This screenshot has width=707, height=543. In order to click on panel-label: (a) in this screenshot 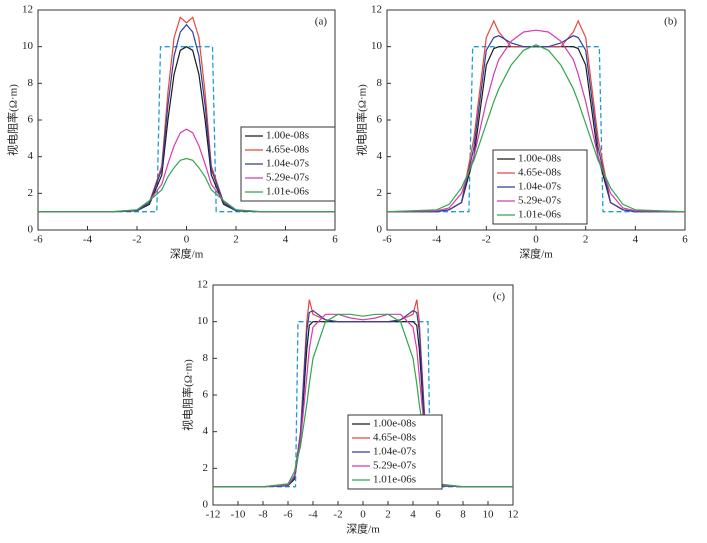, I will do `click(321, 22)`.